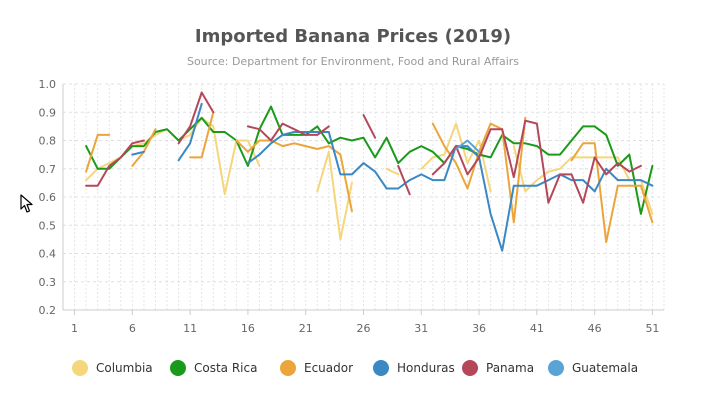 The width and height of the screenshot is (707, 414). I want to click on legend-label: Ecuador, so click(328, 368).